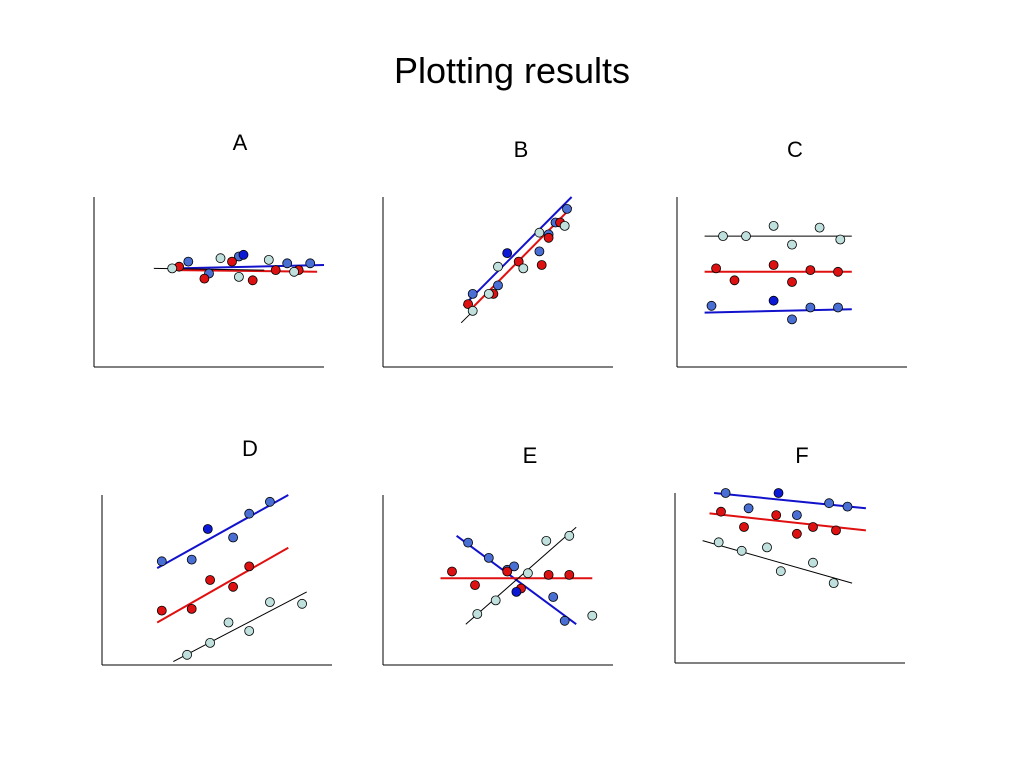 The height and width of the screenshot is (768, 1024). What do you see at coordinates (209, 249) in the screenshot?
I see `panel-a: A` at bounding box center [209, 249].